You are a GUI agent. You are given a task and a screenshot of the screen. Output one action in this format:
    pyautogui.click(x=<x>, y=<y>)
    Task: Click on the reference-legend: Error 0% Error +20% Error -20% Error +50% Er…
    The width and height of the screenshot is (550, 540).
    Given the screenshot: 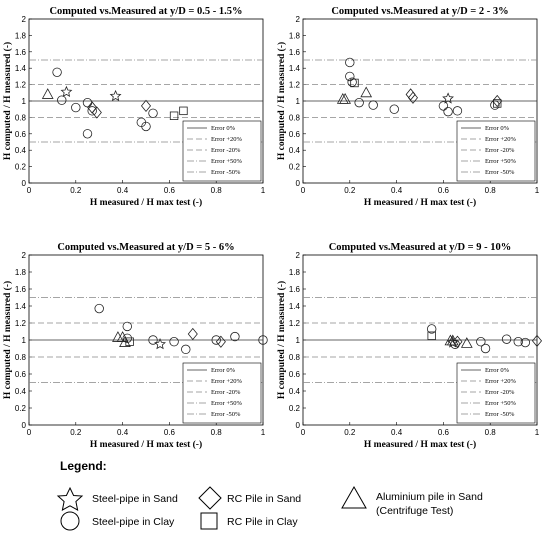 What is the action you would take?
    pyautogui.click(x=496, y=151)
    